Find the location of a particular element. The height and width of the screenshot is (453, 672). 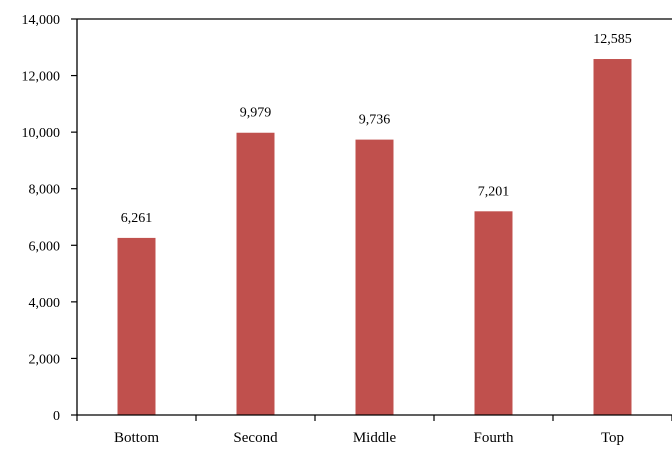

y-tick-label: 10,000 is located at coordinates (41, 133).